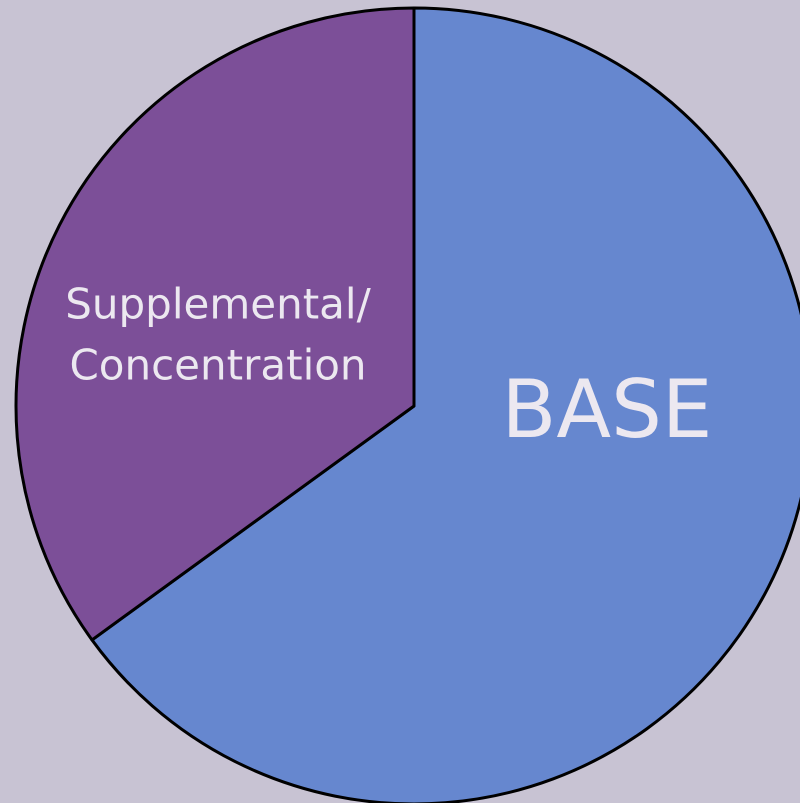 The width and height of the screenshot is (800, 803). What do you see at coordinates (607, 409) in the screenshot?
I see `slice-label: BASE` at bounding box center [607, 409].